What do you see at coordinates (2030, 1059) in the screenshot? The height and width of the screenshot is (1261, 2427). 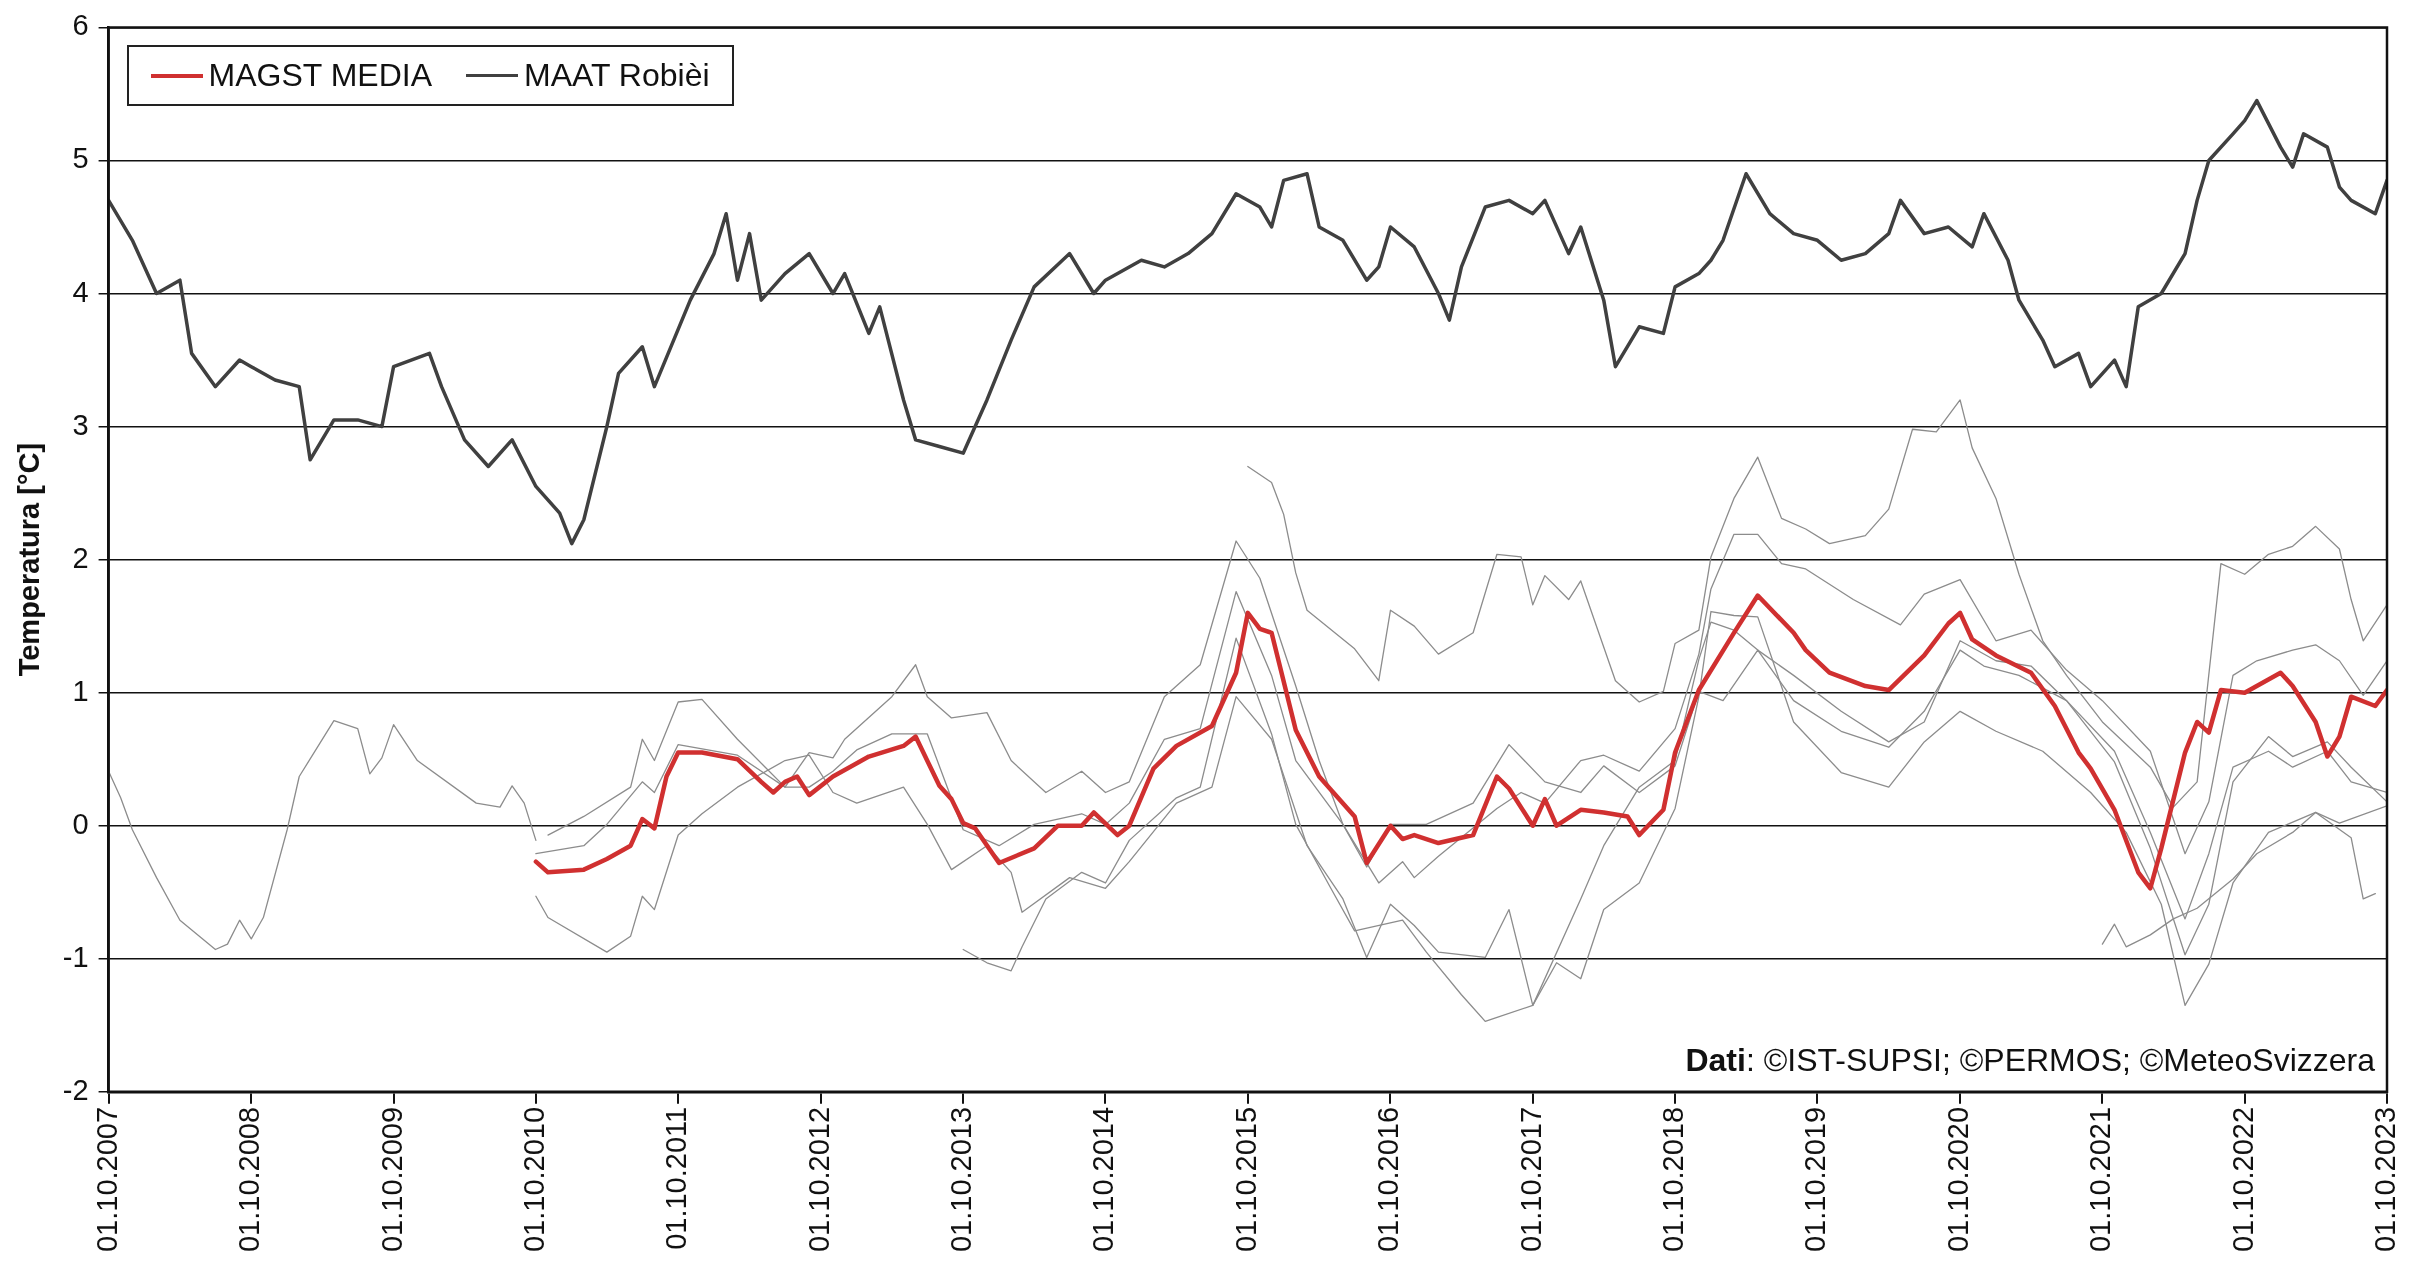 I see `annotation: Dati: ©IST-SUPSI; ©PERMOS; ©MeteoSvizzera` at bounding box center [2030, 1059].